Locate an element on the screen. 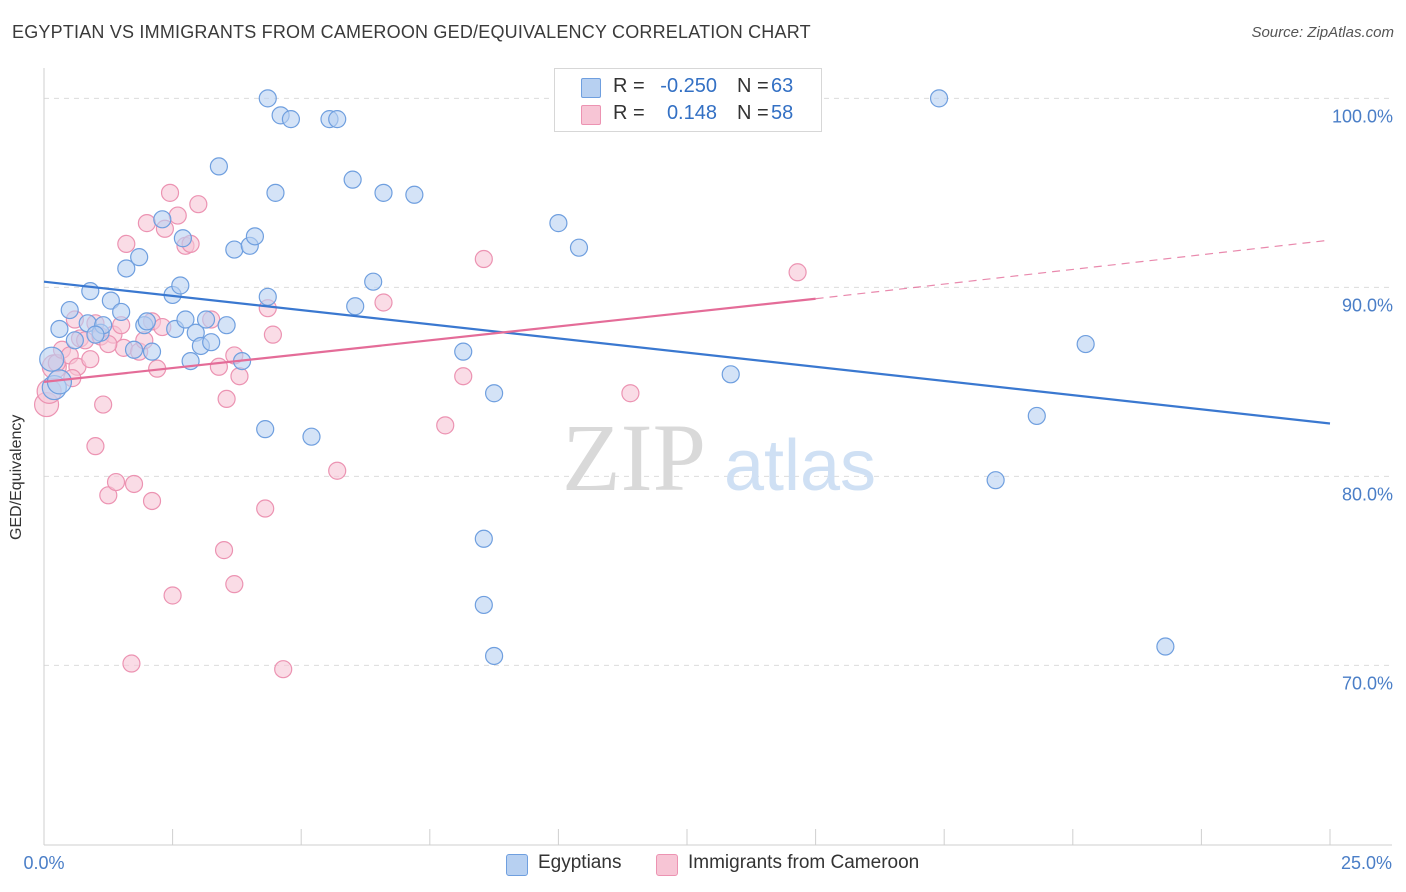 This screenshot has width=1406, height=892. x-tick-label-min: 0.0% is located at coordinates (43, 863).